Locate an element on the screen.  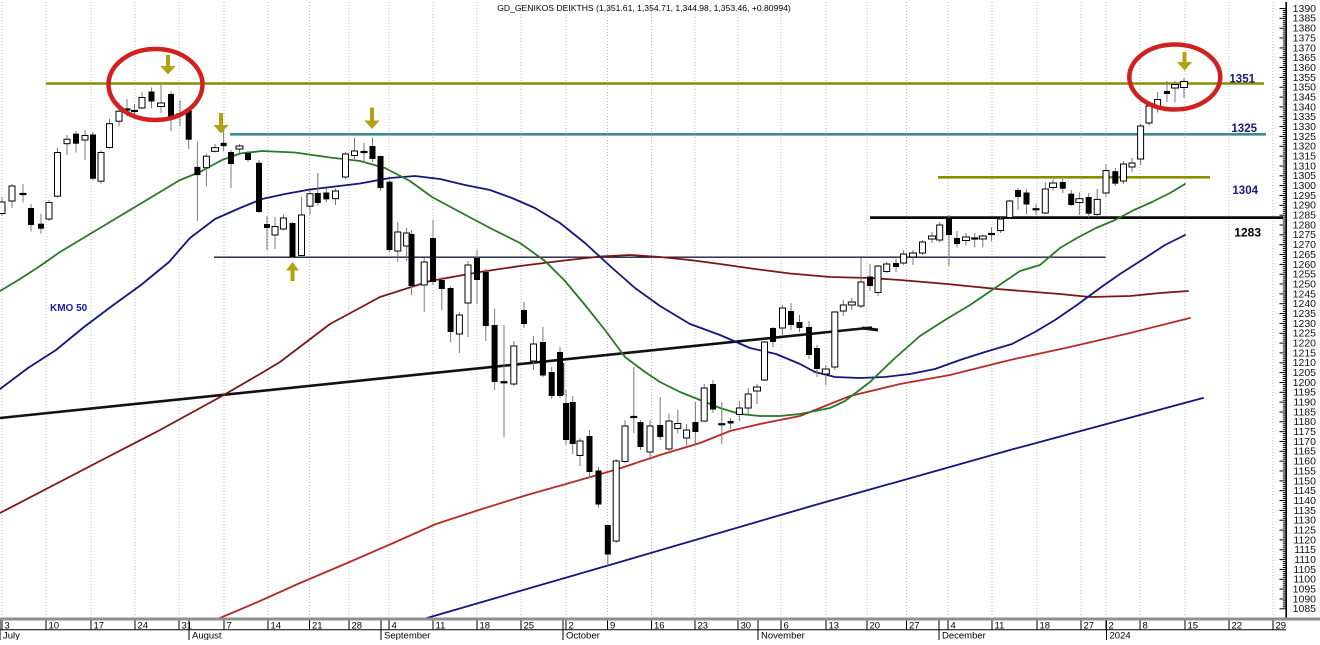
svg-text: 1220 is located at coordinates (1305, 344).